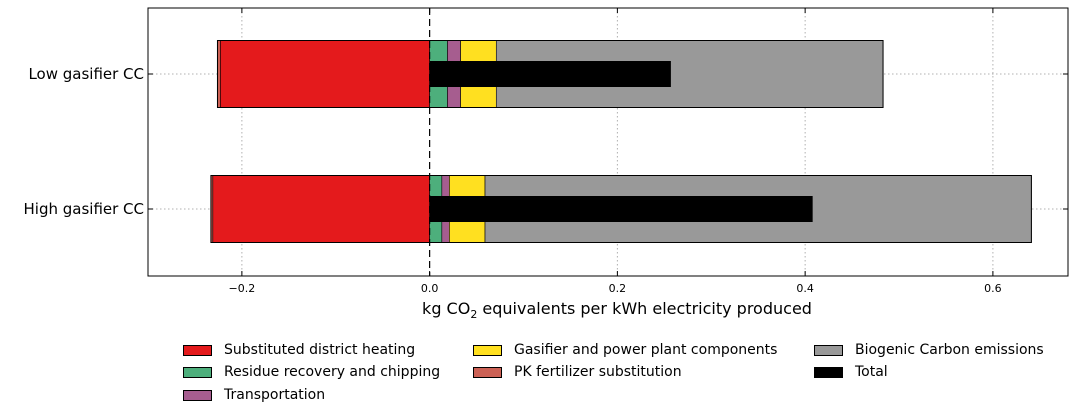 This screenshot has width=1072, height=405. I want to click on x-tick-label: 0.0, so click(430, 288).